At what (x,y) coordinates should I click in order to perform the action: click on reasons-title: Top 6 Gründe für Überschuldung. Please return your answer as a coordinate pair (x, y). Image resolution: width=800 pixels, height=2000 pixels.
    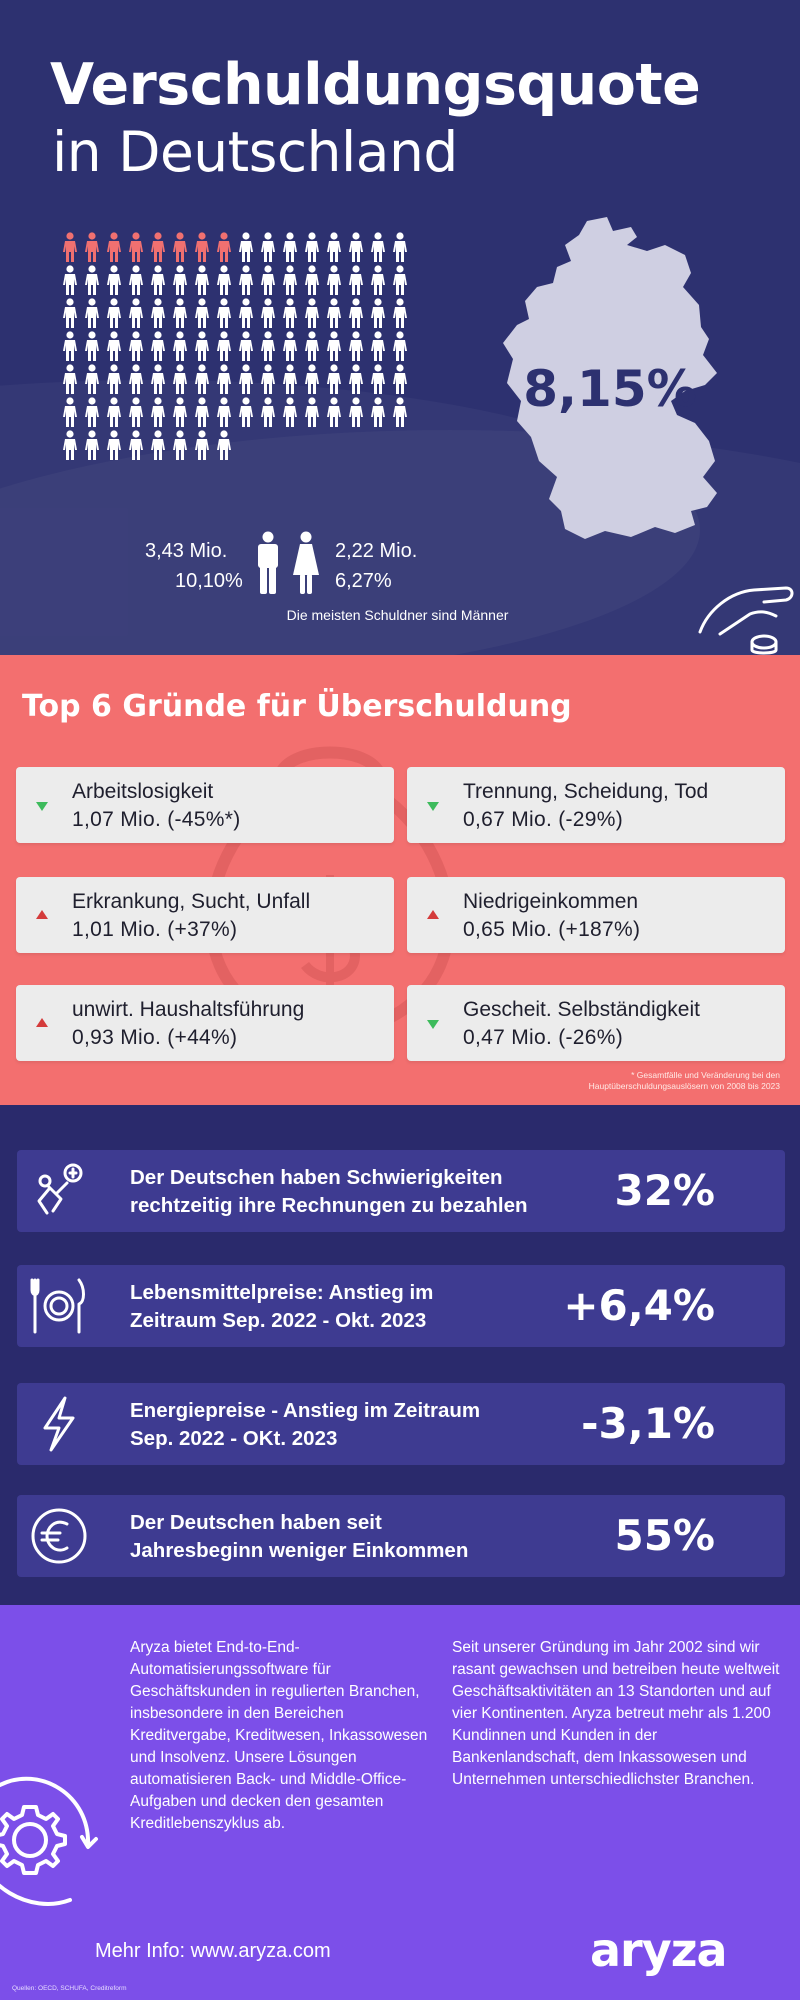
    Looking at the image, I should click on (297, 706).